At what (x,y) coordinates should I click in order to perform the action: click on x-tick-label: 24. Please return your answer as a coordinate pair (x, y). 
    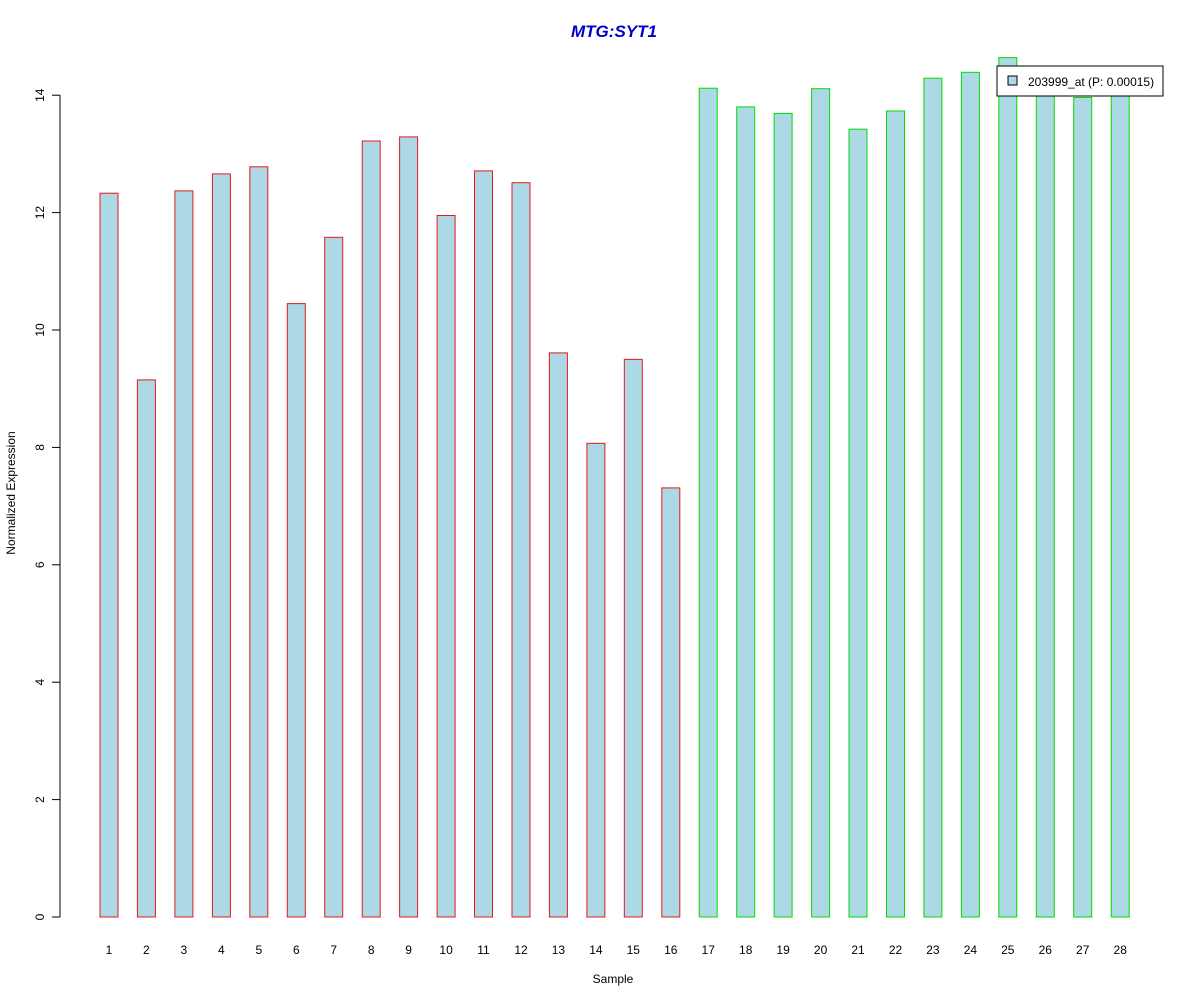
    Looking at the image, I should click on (971, 950).